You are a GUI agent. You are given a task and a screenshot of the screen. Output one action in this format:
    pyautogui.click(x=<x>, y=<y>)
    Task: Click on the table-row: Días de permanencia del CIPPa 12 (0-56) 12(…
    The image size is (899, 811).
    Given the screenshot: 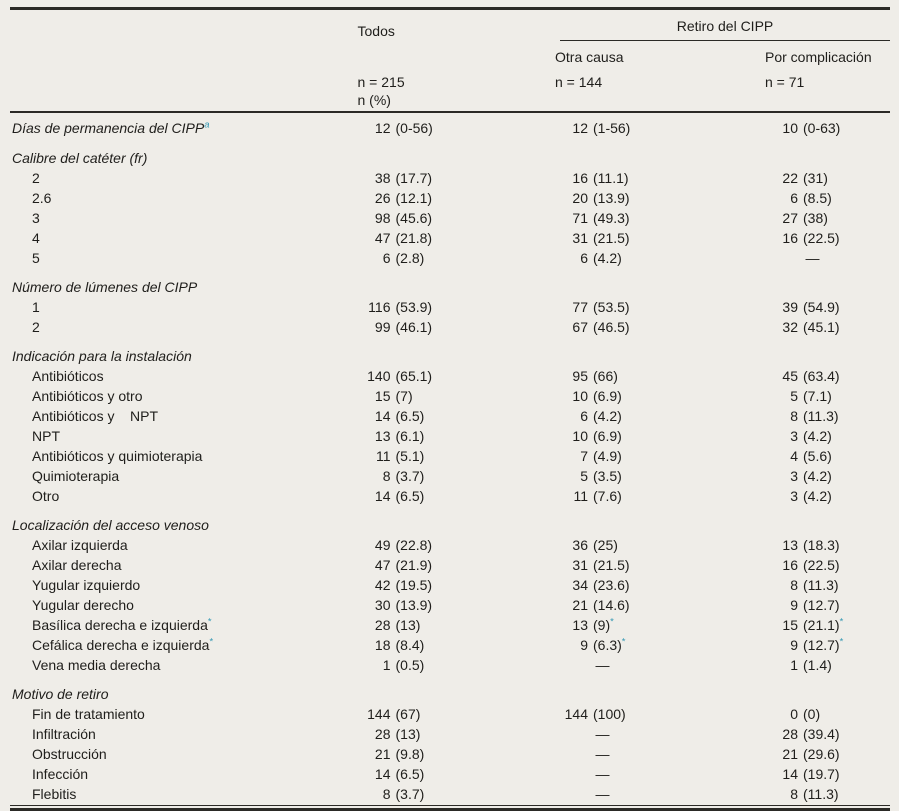 What is the action you would take?
    pyautogui.click(x=450, y=125)
    